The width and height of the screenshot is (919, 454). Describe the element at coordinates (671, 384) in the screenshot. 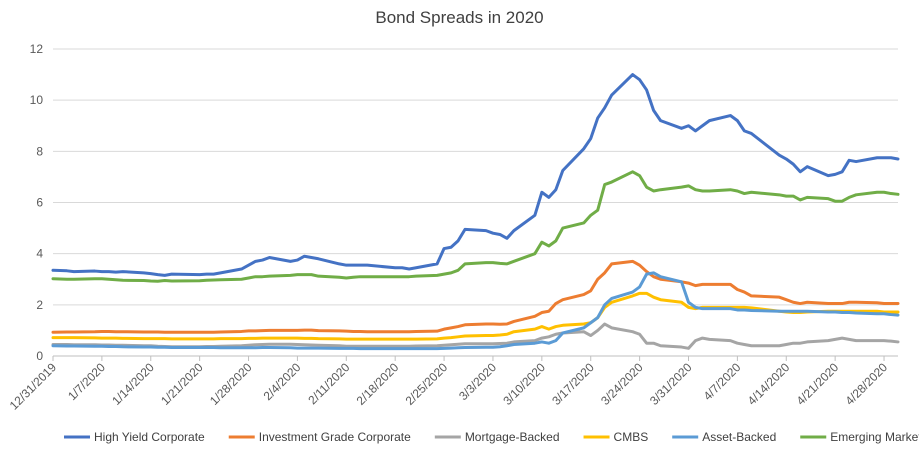

I see `x-tick-label: 3/31/2020` at that location.